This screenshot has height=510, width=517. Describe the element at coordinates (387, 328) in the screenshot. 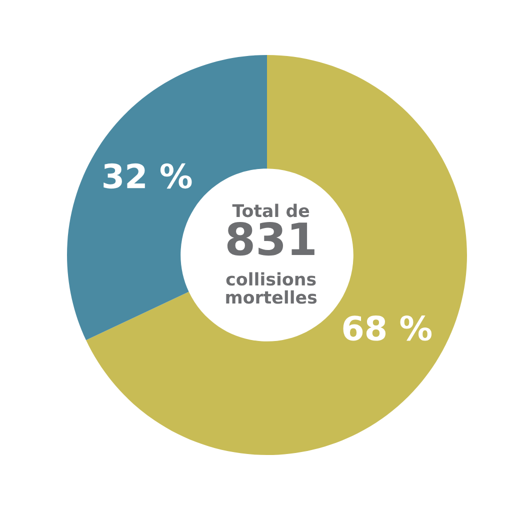

I see `data-label: 68 %` at that location.